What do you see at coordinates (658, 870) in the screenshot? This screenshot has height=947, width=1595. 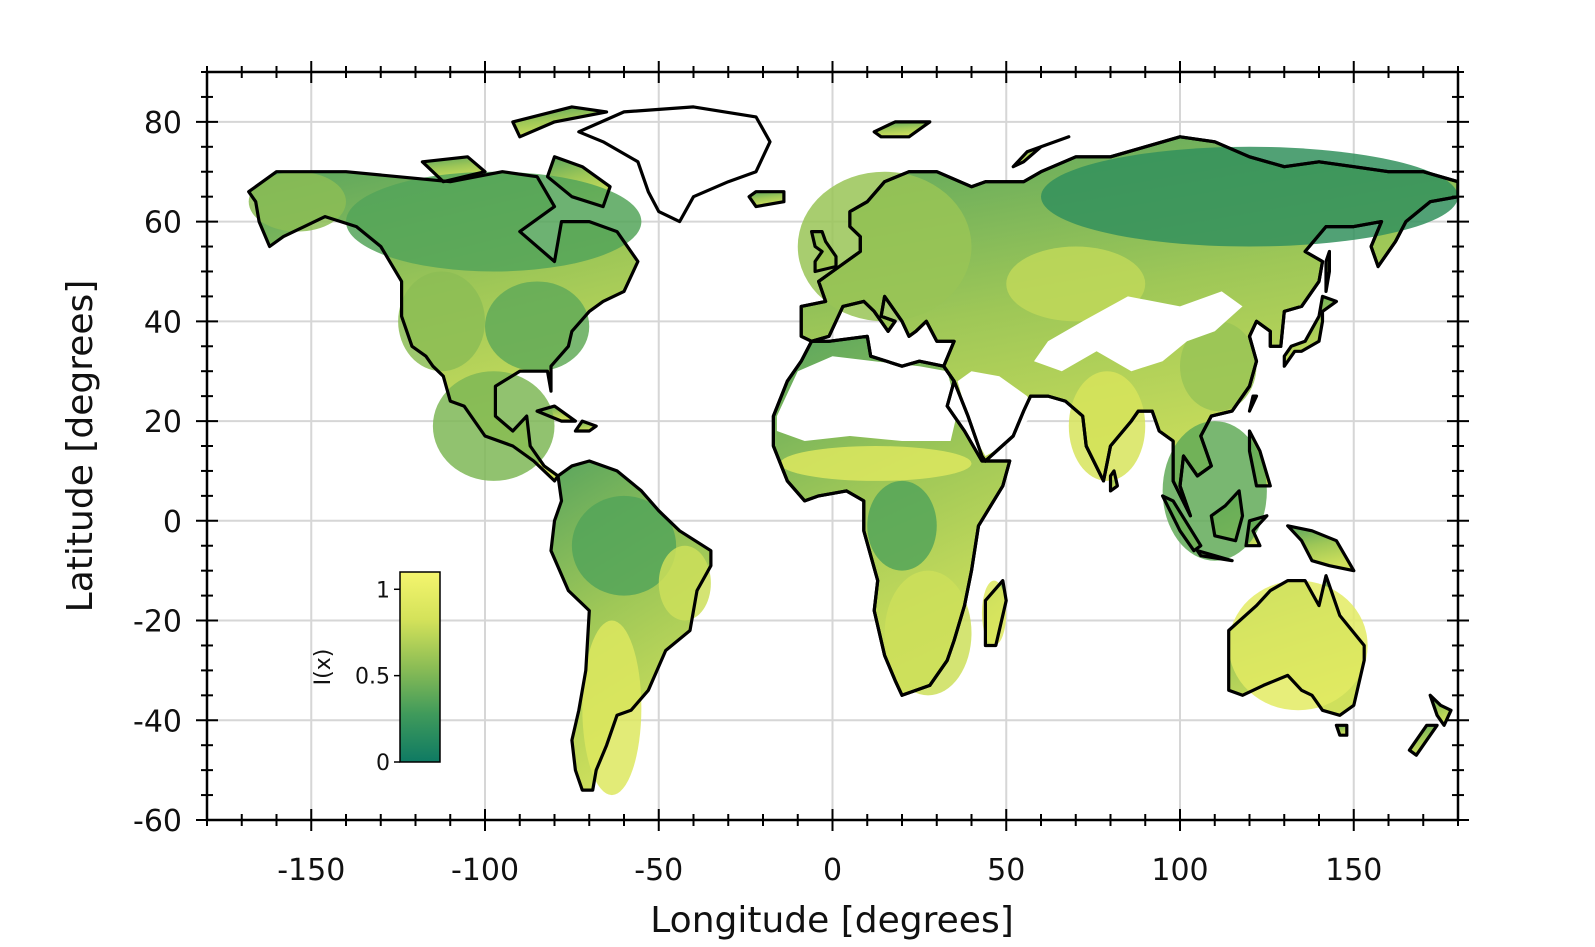 I see `x-tick-label: -50` at bounding box center [658, 870].